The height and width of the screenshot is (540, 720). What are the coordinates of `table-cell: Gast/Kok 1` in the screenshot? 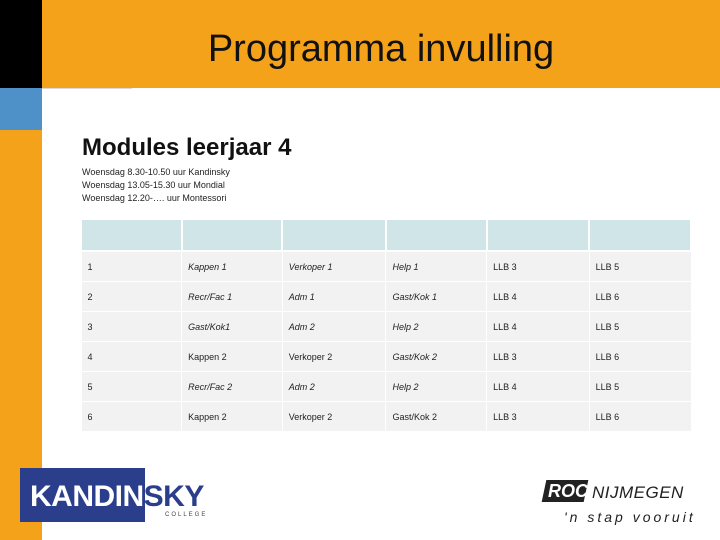 It's located at (436, 296).